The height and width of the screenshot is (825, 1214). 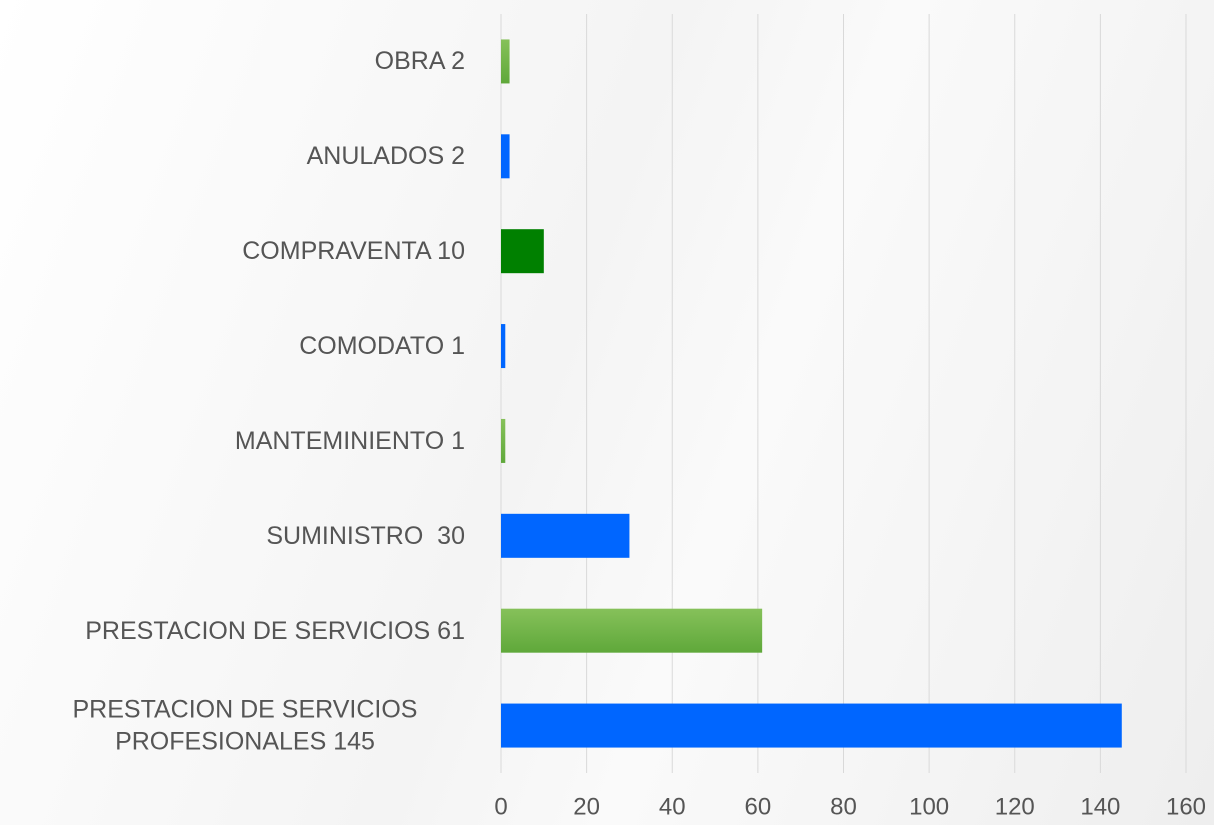 I want to click on x-tick-label: 160, so click(x=1186, y=806).